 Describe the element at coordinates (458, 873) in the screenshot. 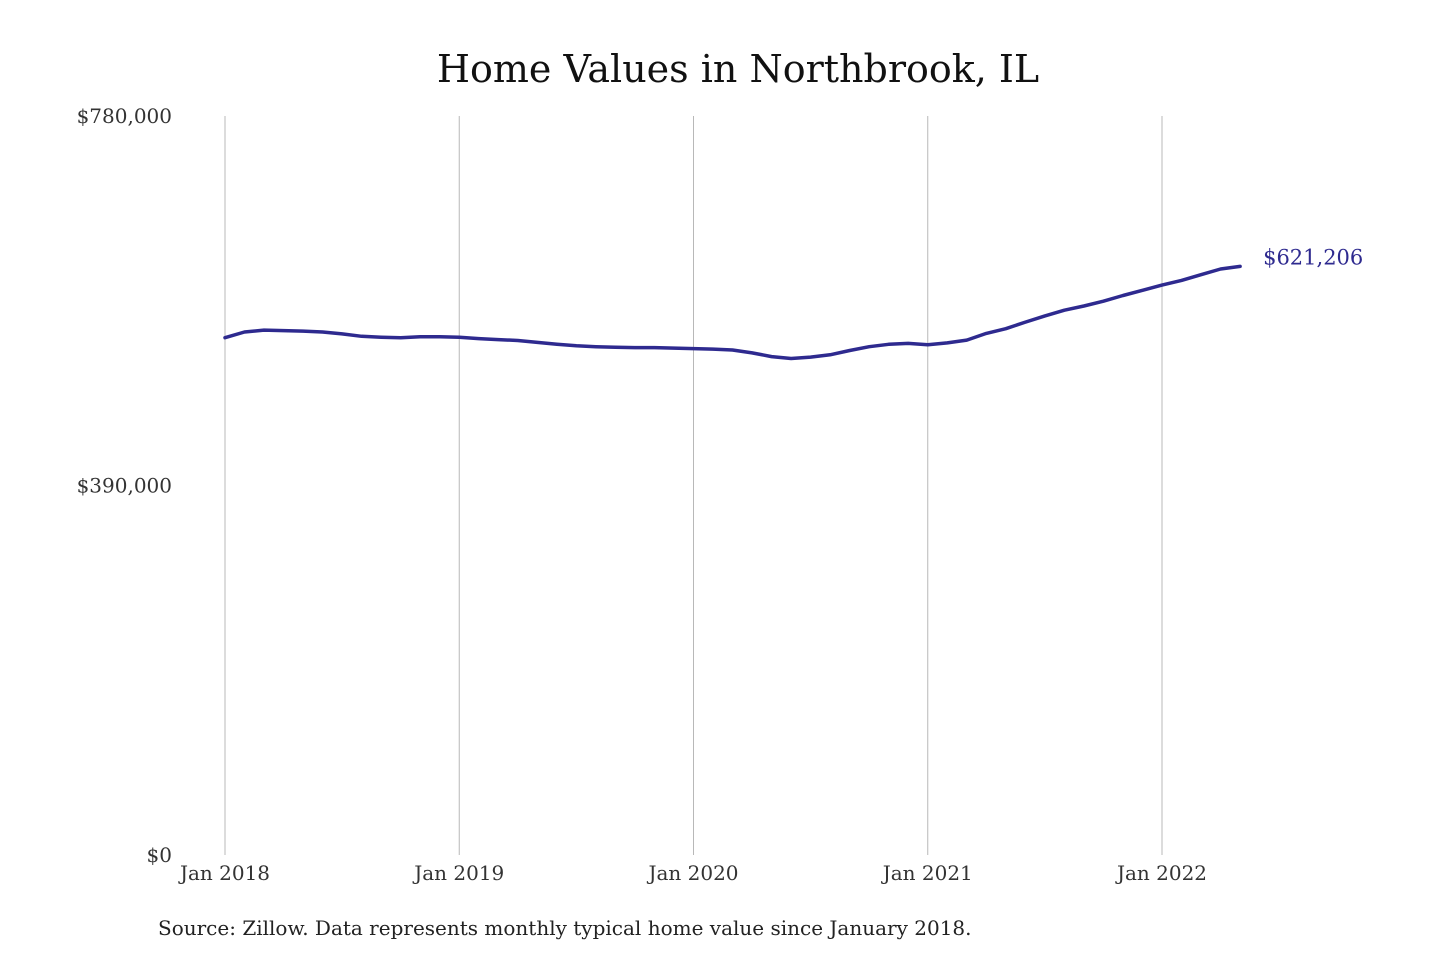

I see `x-tick-label: Jan 2019` at that location.